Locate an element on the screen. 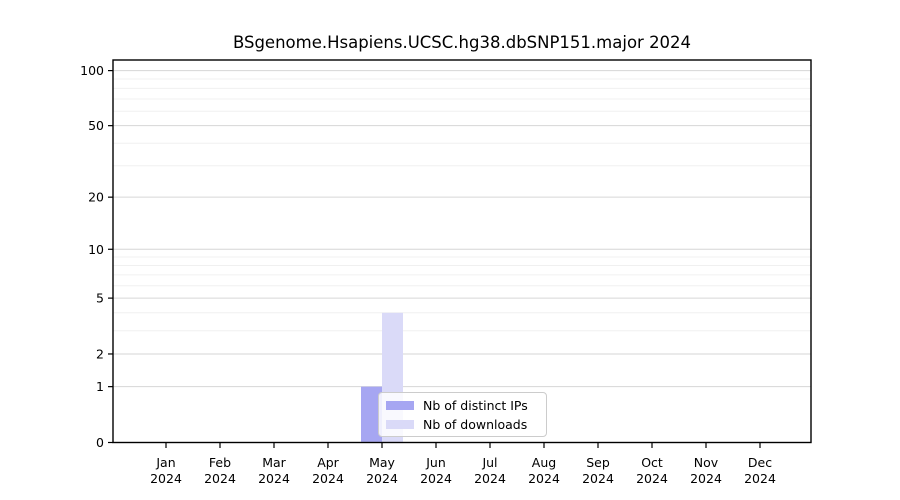  x-tick-label: Feb 2024 is located at coordinates (220, 470).